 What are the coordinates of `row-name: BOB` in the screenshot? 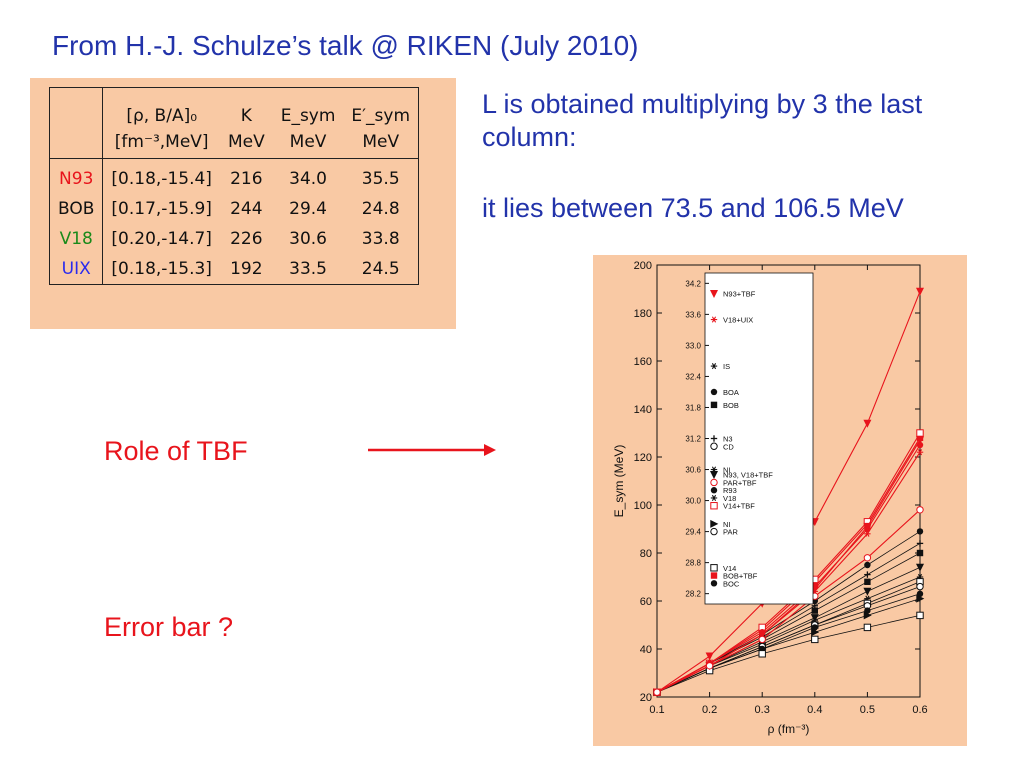 It's located at (76, 209).